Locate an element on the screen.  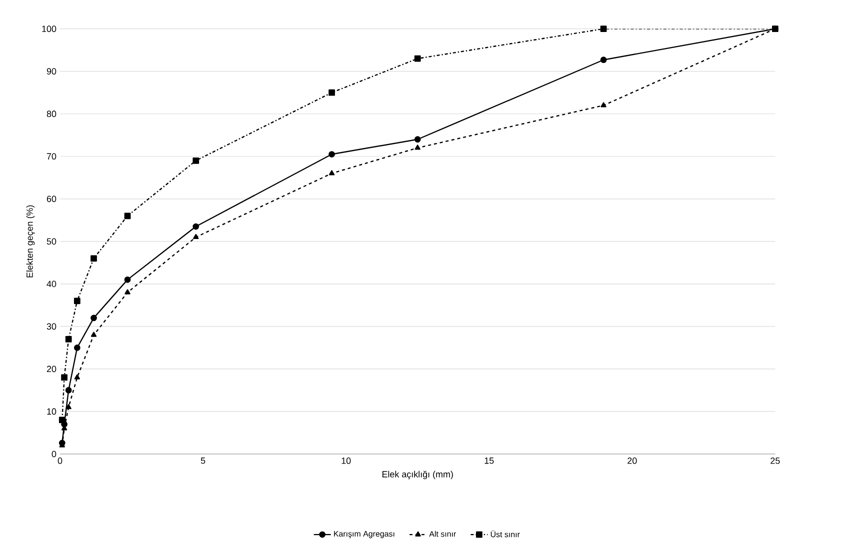
y-tick-label: 100 is located at coordinates (49, 29).